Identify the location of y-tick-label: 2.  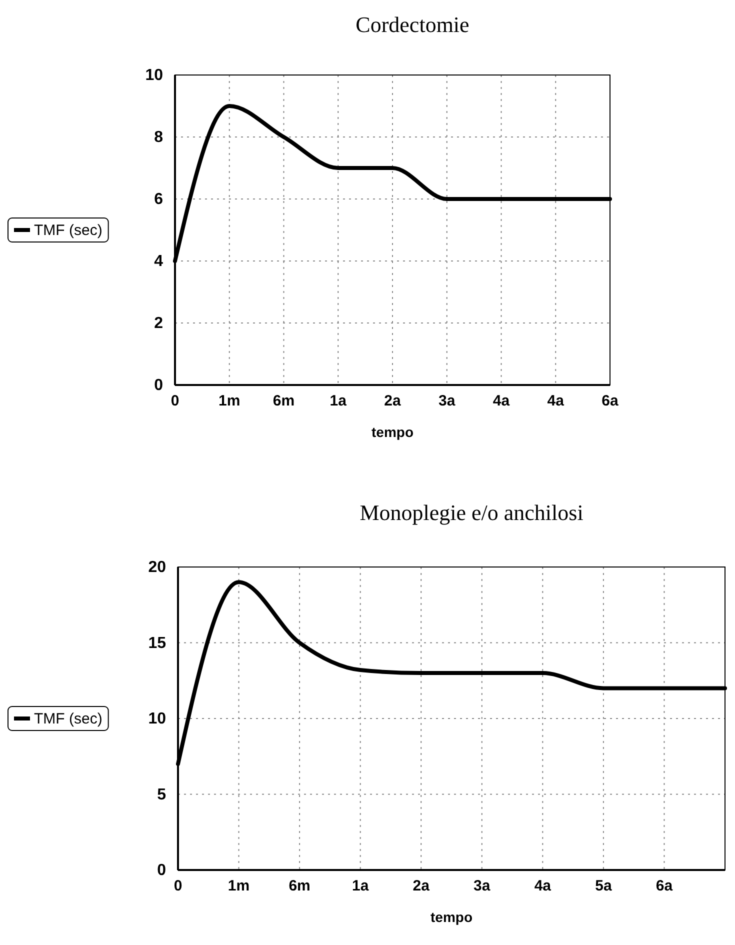
(159, 323).